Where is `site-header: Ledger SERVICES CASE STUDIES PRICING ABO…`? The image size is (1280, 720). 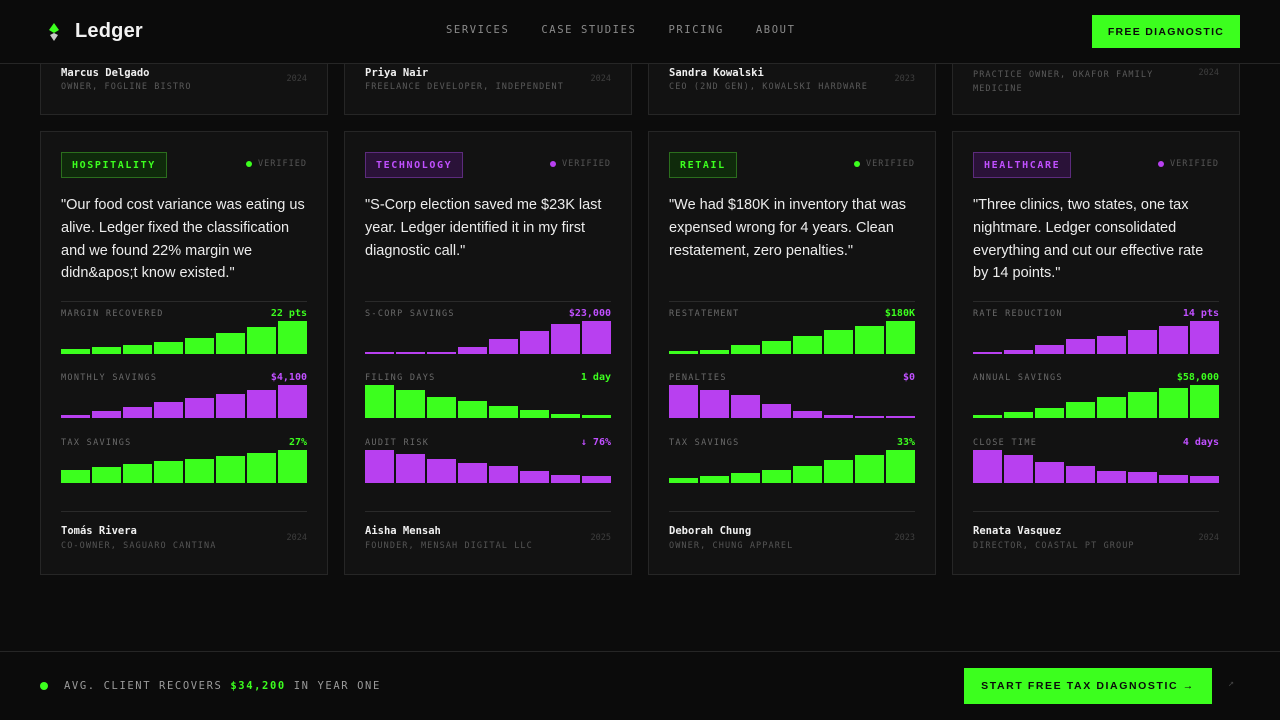 site-header: Ledger SERVICES CASE STUDIES PRICING ABO… is located at coordinates (640, 32).